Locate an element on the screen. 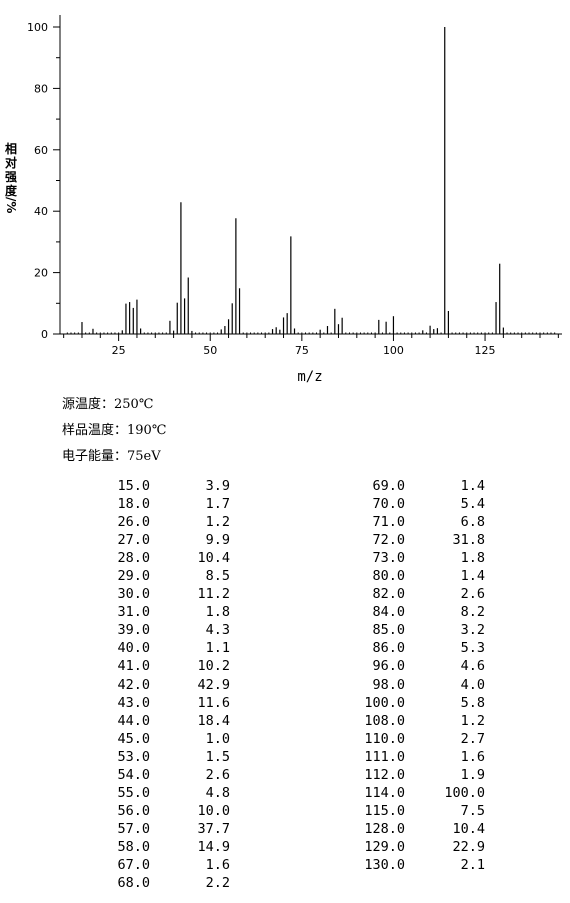 The height and width of the screenshot is (903, 570). peak-mz: 39.0 is located at coordinates (133, 630).